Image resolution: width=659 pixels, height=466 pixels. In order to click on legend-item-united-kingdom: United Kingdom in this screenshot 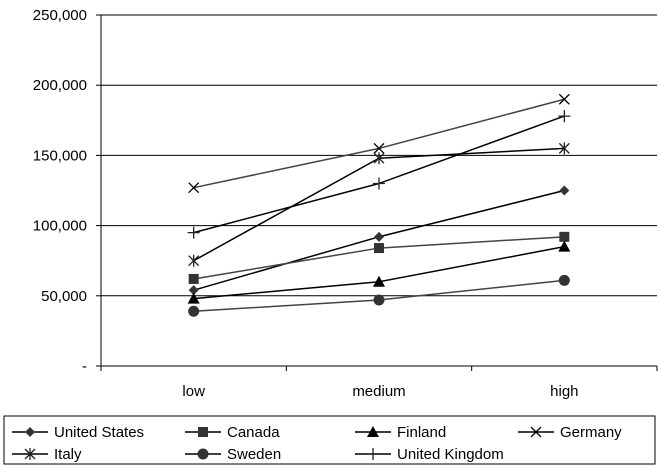, I will do `click(429, 454)`.